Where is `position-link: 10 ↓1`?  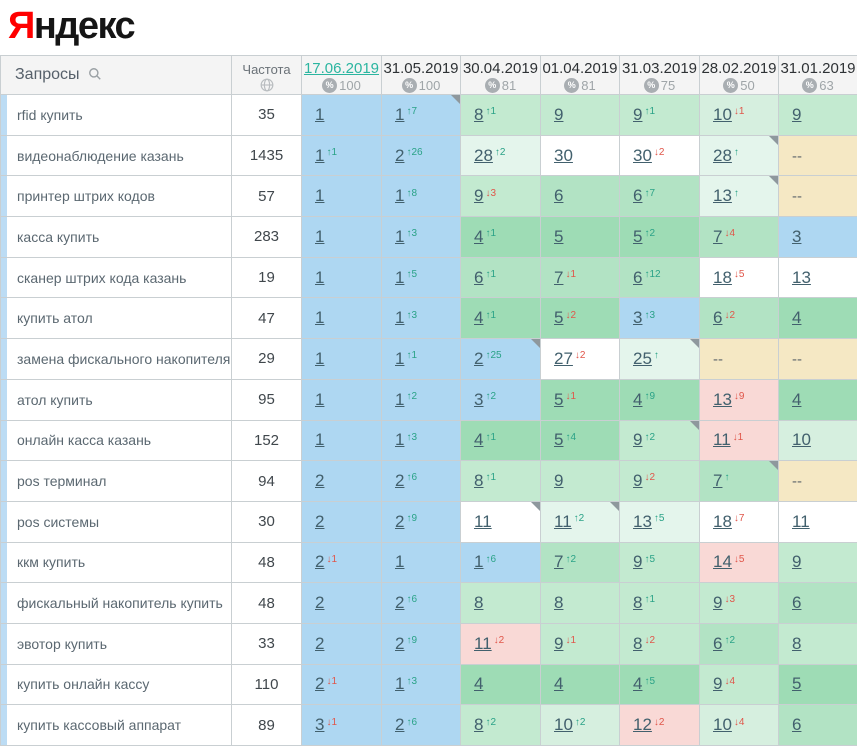 position-link: 10 ↓1 is located at coordinates (728, 114).